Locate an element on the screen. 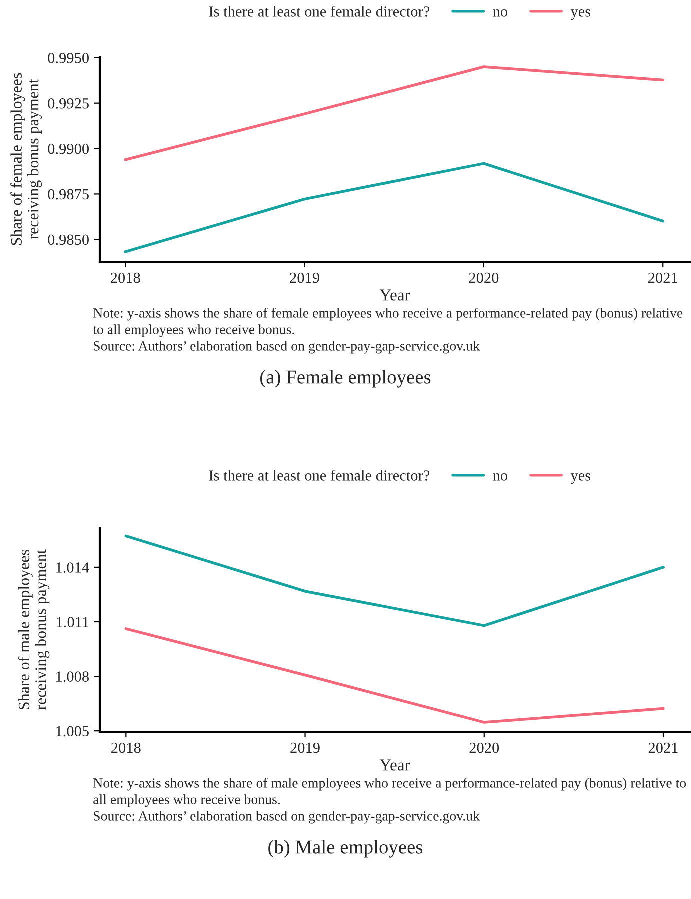  y-tick-label: 1.005 is located at coordinates (72, 731).